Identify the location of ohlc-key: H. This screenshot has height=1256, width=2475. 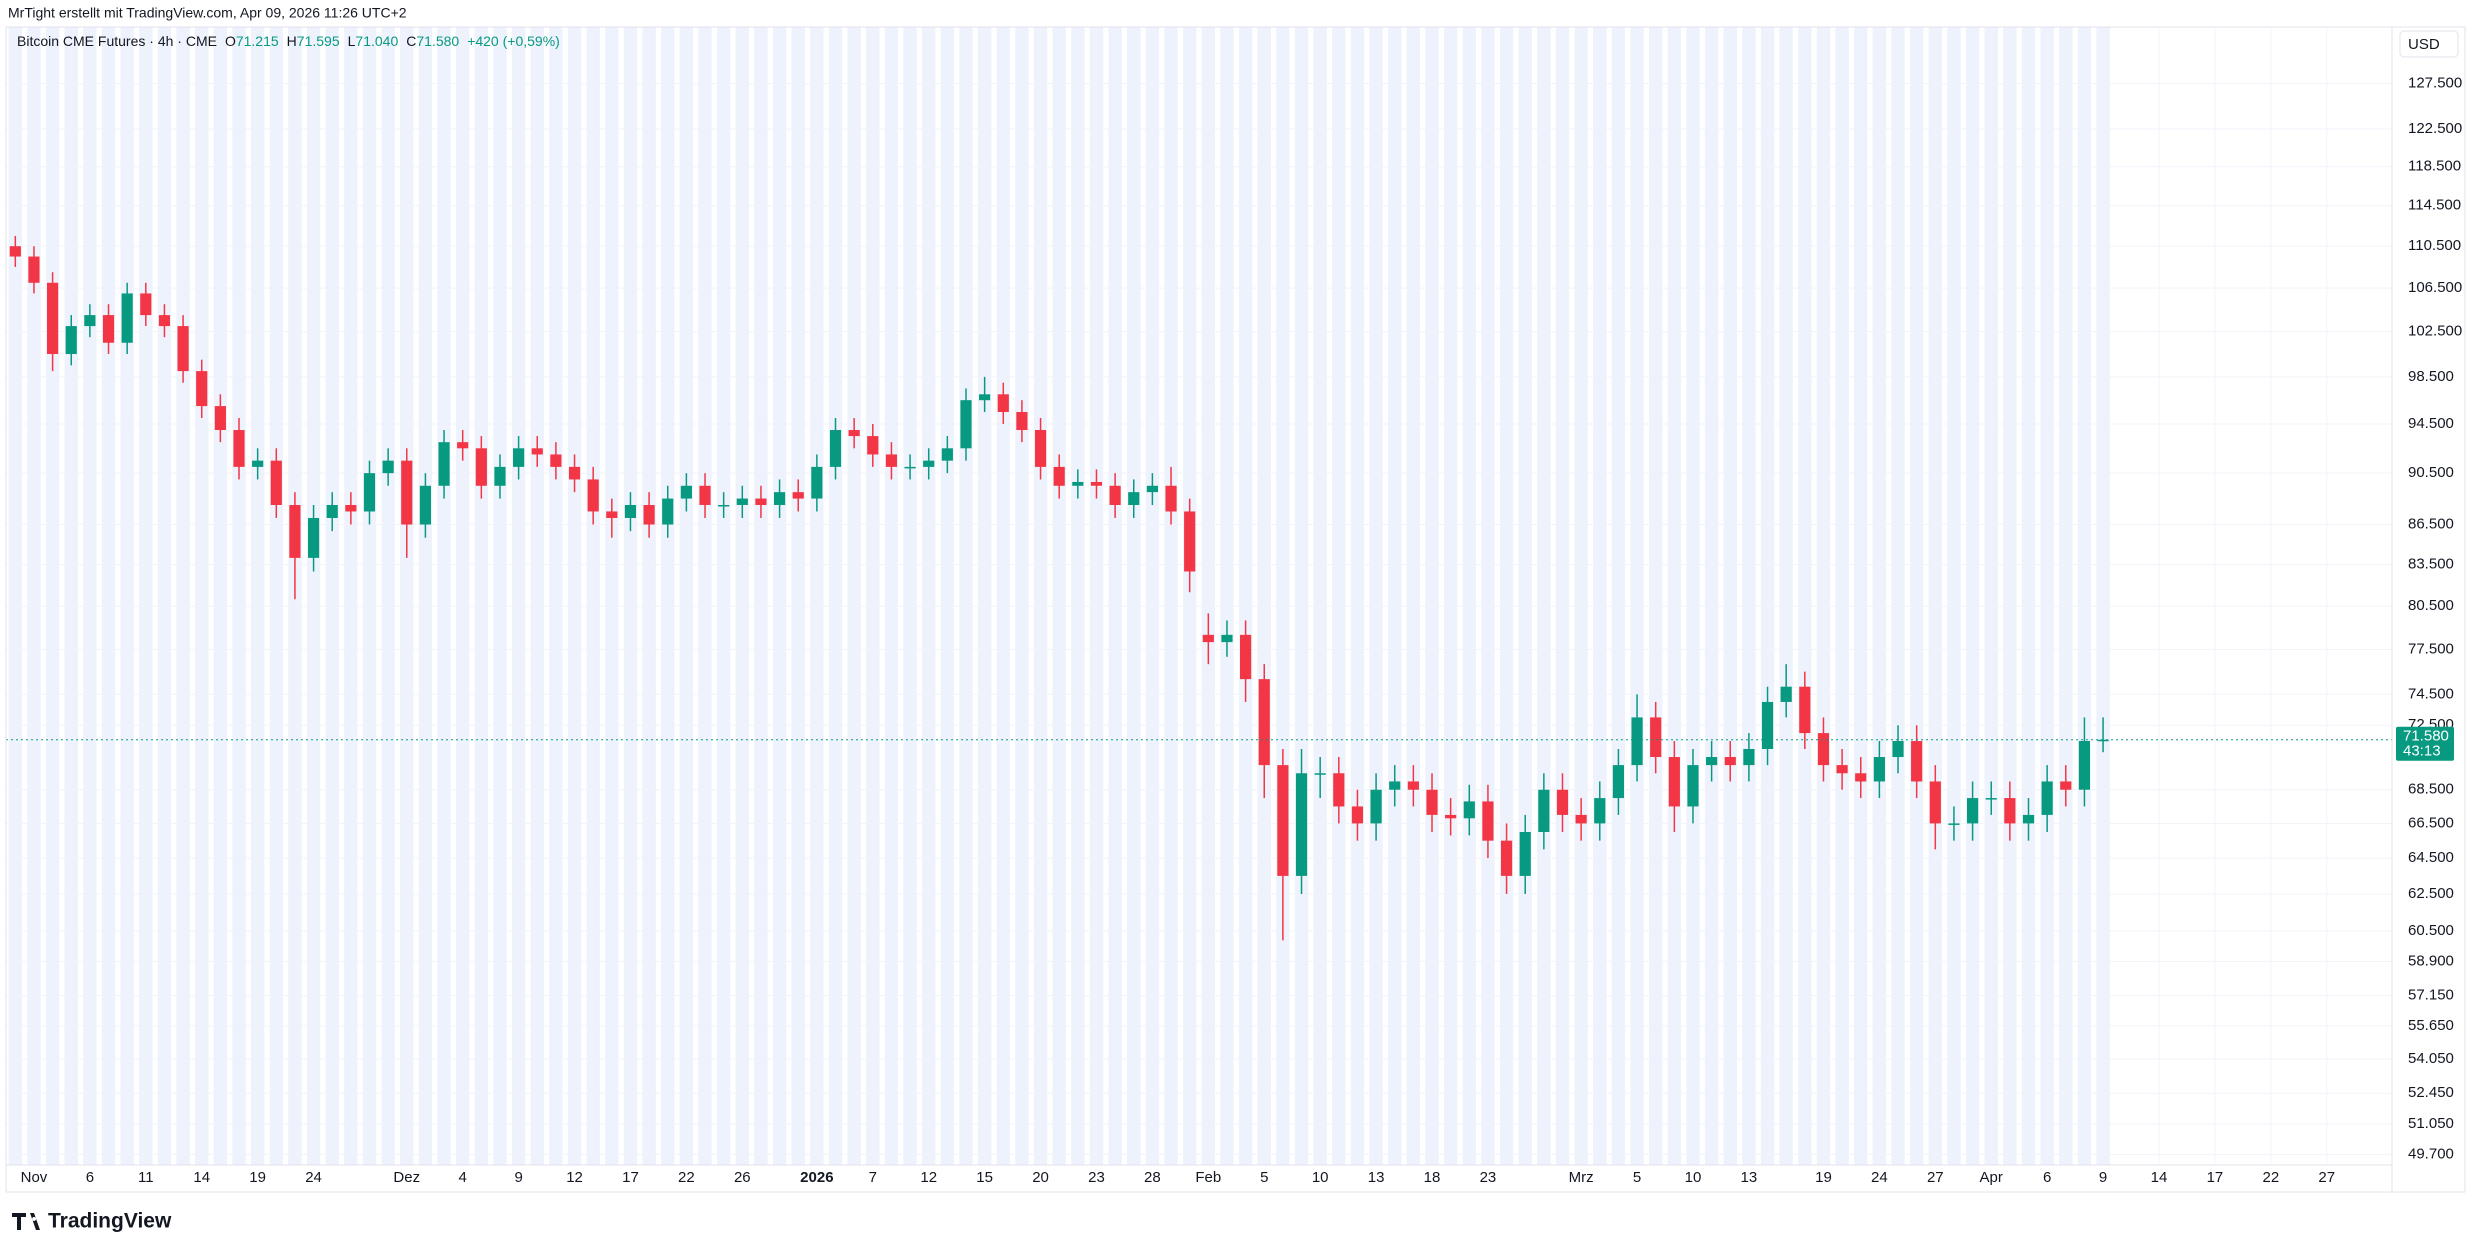
(292, 41).